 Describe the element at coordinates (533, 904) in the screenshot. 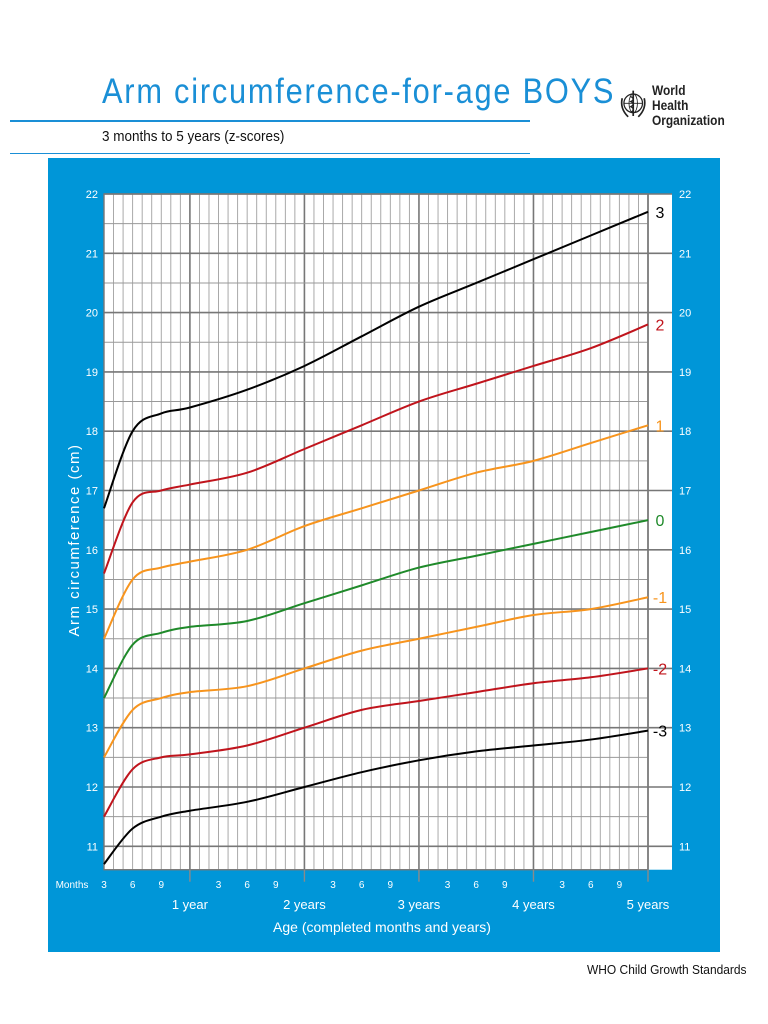

I see `year-label: 4 years` at that location.